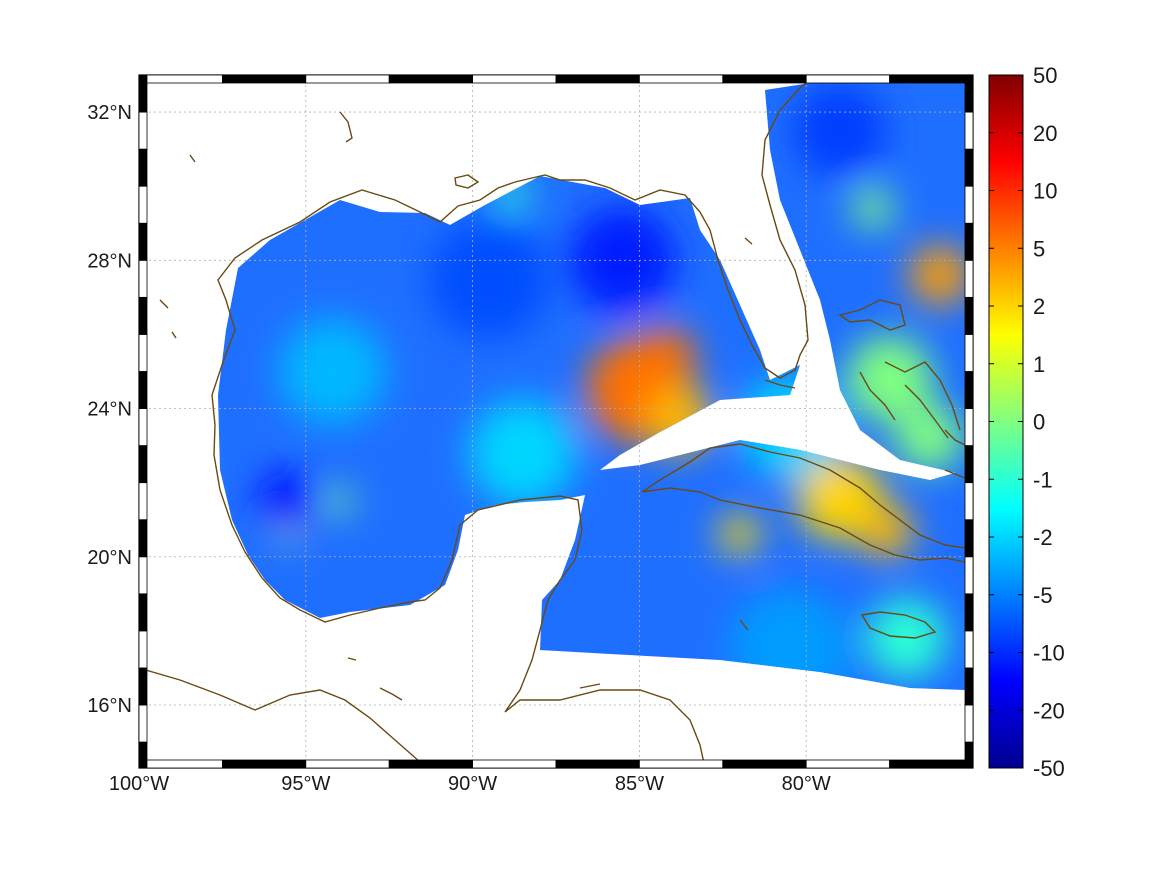 Image resolution: width=1167 pixels, height=875 pixels. I want to click on colorbar-tick-label: 0, so click(1039, 422).